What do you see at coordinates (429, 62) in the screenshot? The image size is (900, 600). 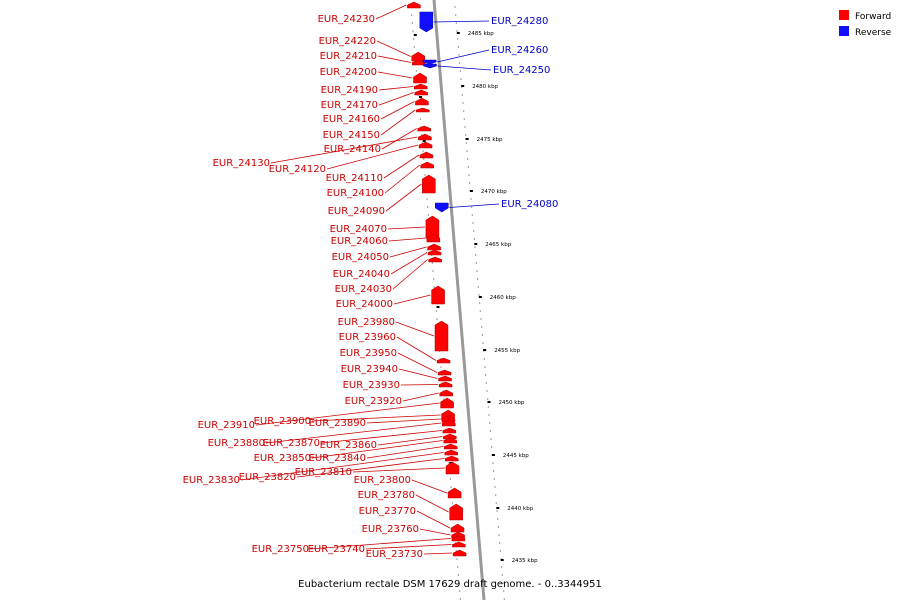 I see `gene-eur-24260-feature` at bounding box center [429, 62].